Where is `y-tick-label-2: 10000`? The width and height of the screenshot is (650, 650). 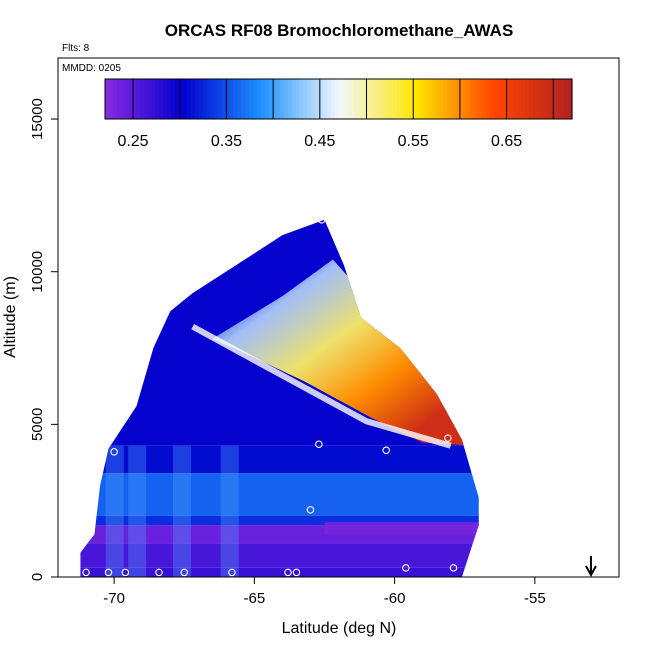
y-tick-label-2: 10000 is located at coordinates (37, 272).